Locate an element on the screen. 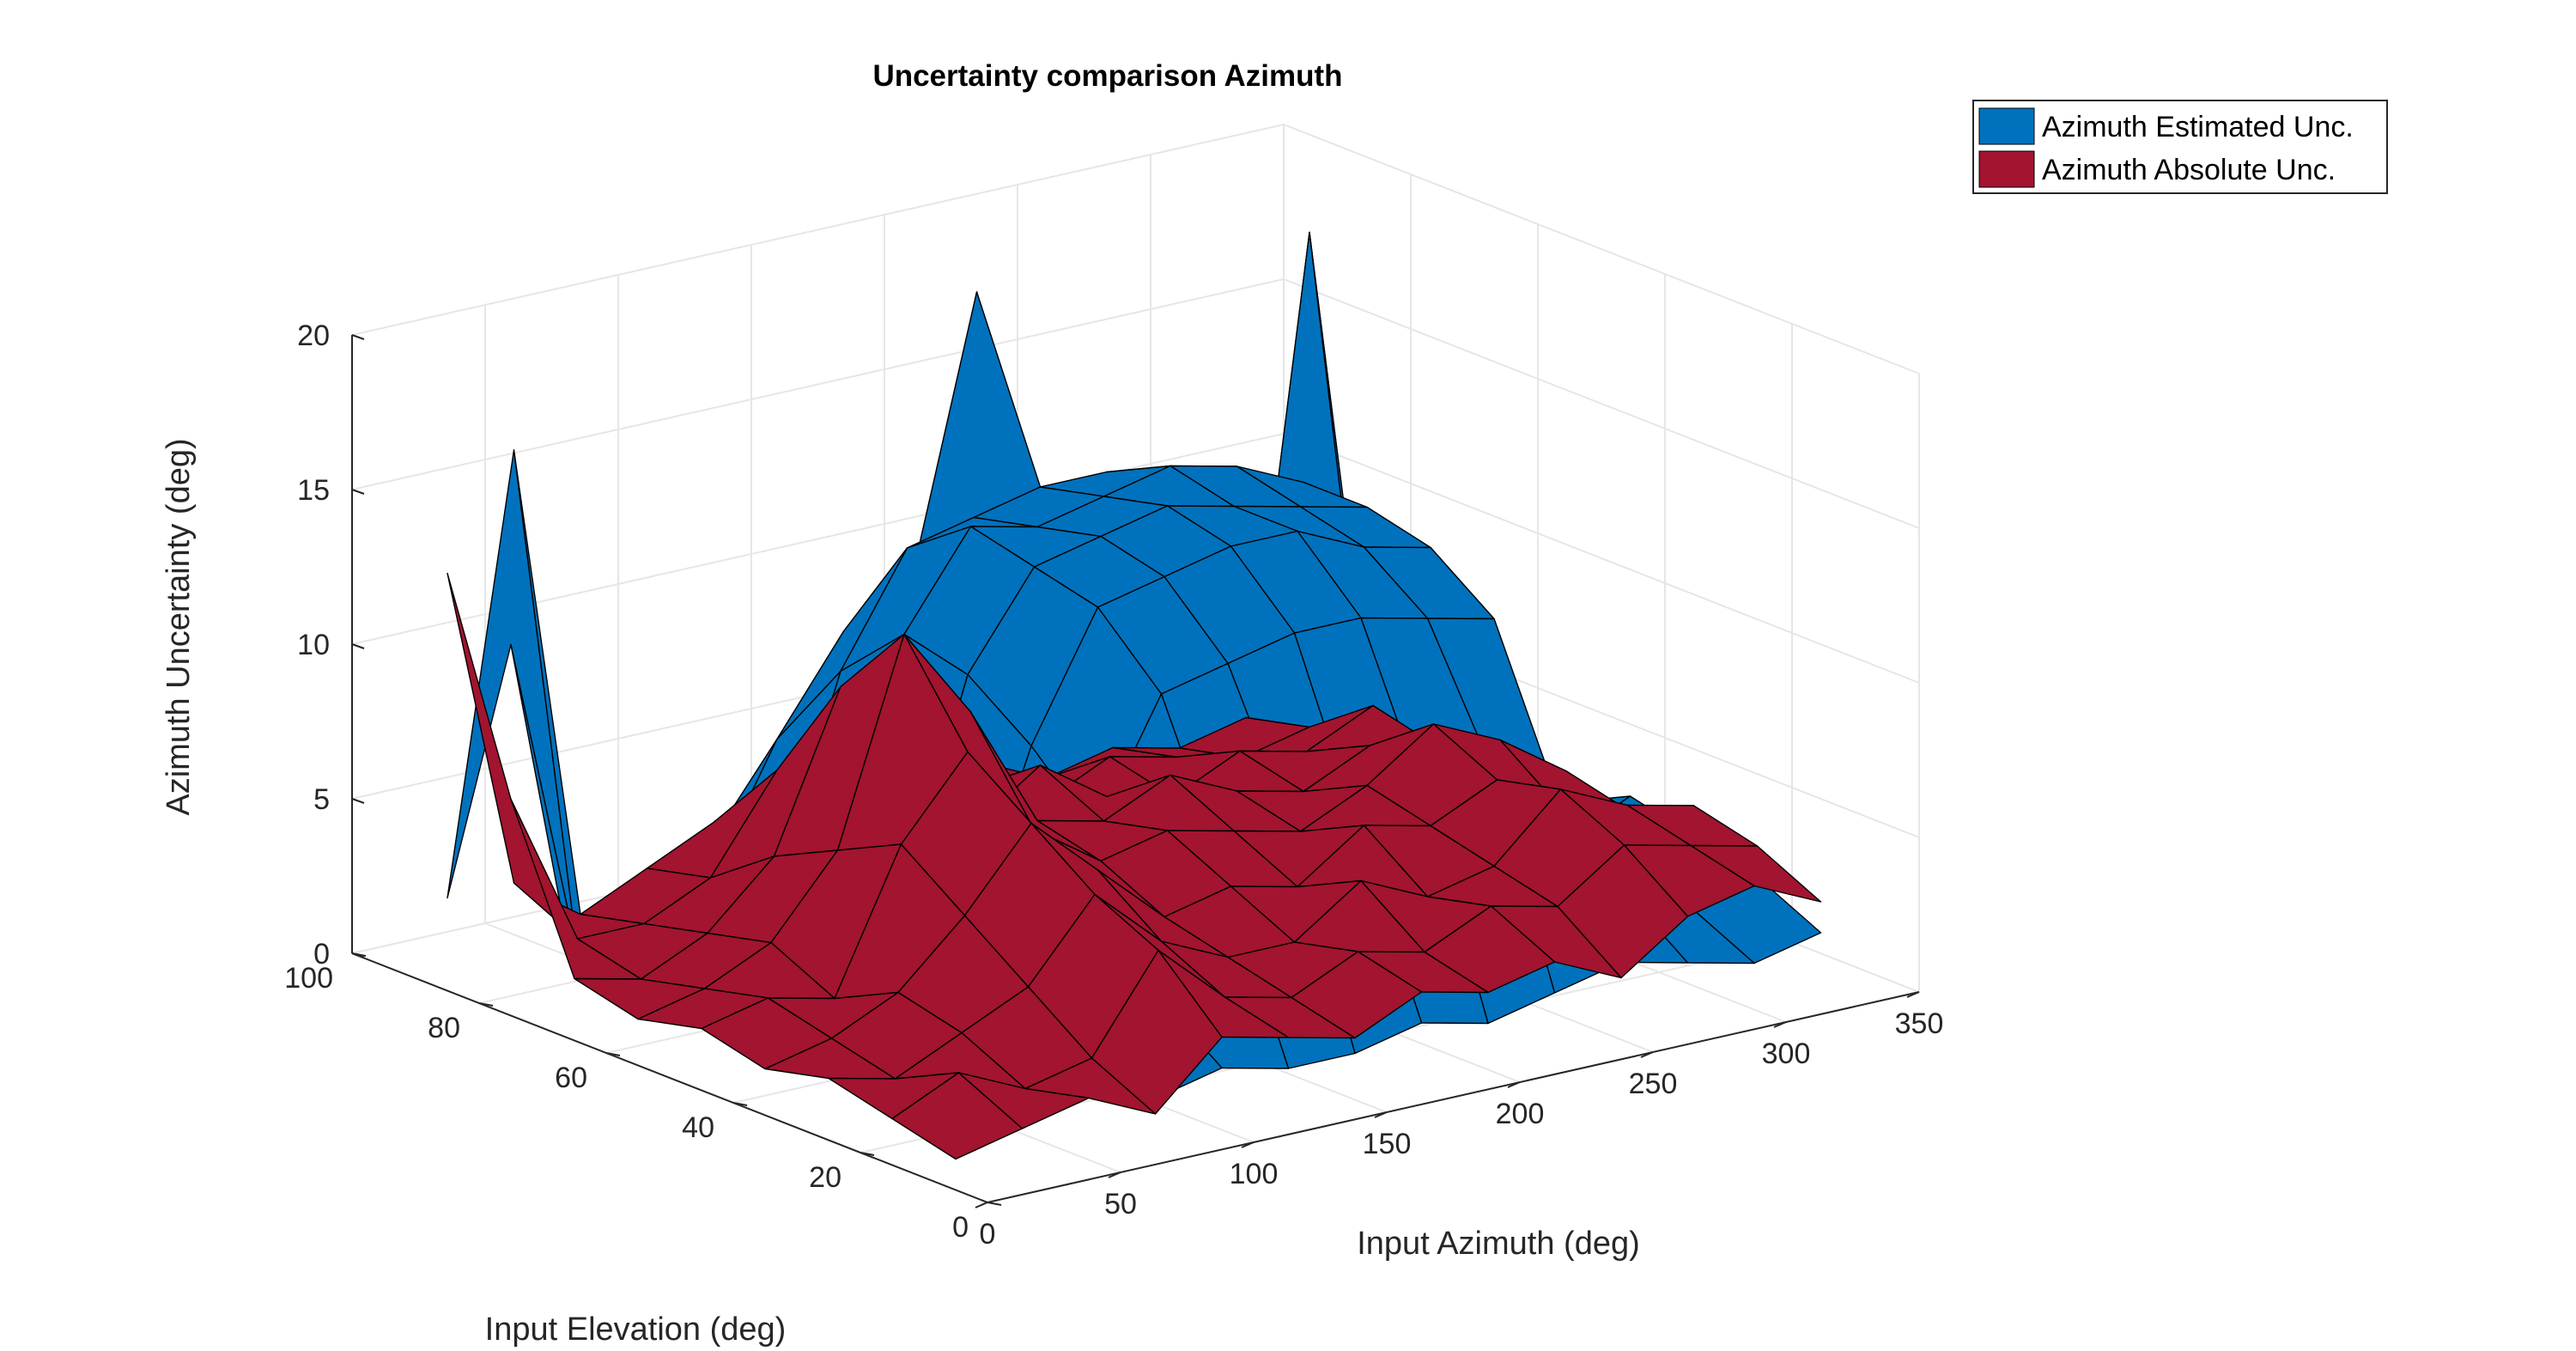 The image size is (2576, 1351). y-tick-label: 0 is located at coordinates (961, 1227).